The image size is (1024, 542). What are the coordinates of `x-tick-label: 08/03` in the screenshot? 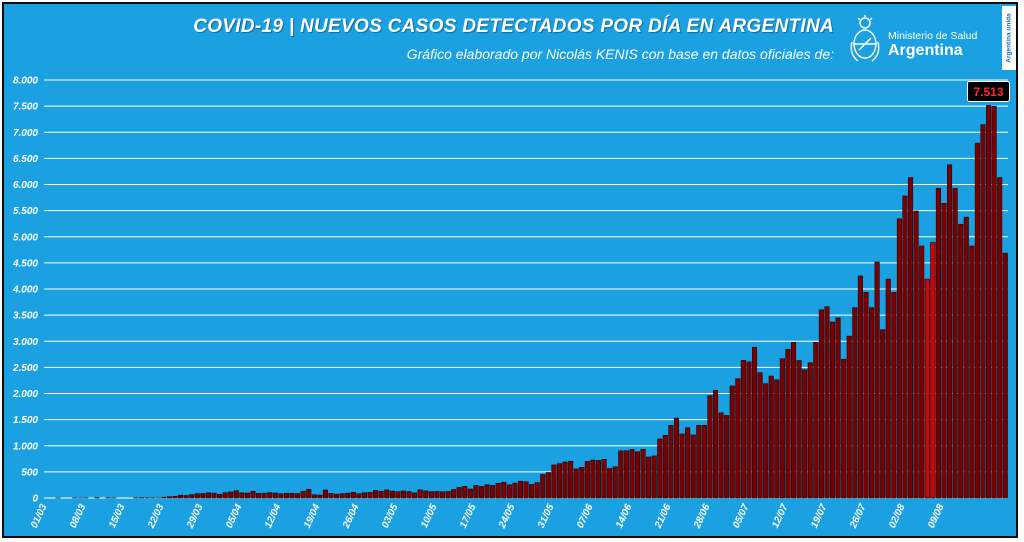 It's located at (78, 516).